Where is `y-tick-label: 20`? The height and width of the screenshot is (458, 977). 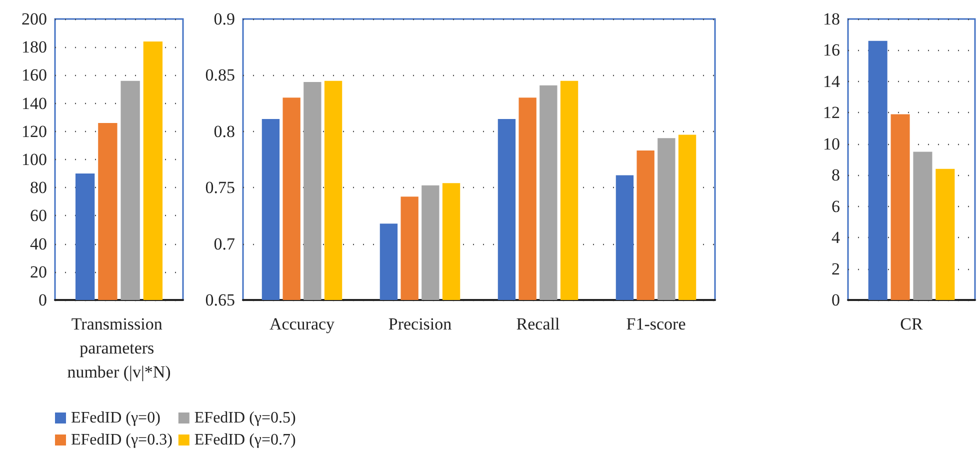
y-tick-label: 20 is located at coordinates (38, 272).